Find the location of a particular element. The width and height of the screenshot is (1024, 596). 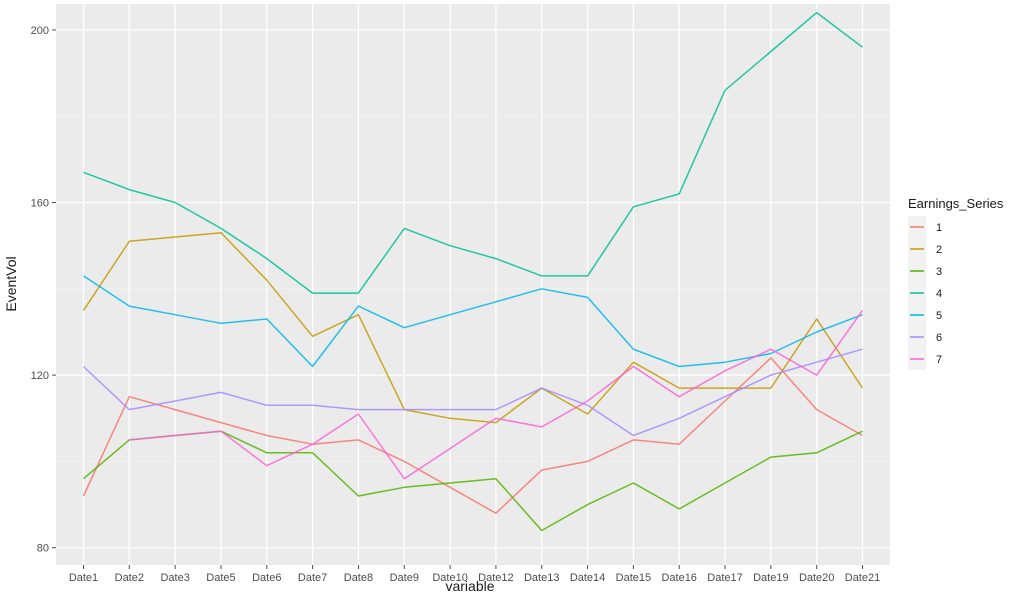

y-tick-label: 160 is located at coordinates (40, 204).